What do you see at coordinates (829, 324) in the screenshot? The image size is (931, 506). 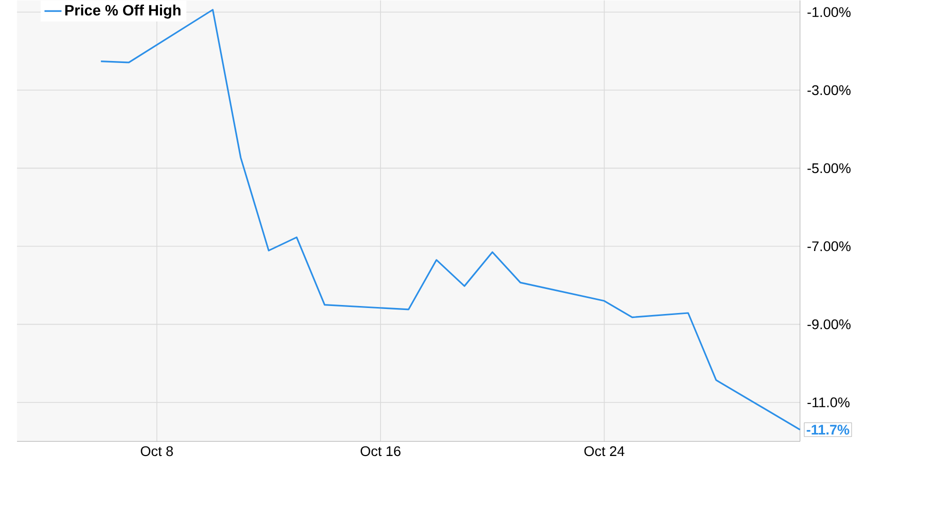 I see `y-tick-label: -9.00%` at bounding box center [829, 324].